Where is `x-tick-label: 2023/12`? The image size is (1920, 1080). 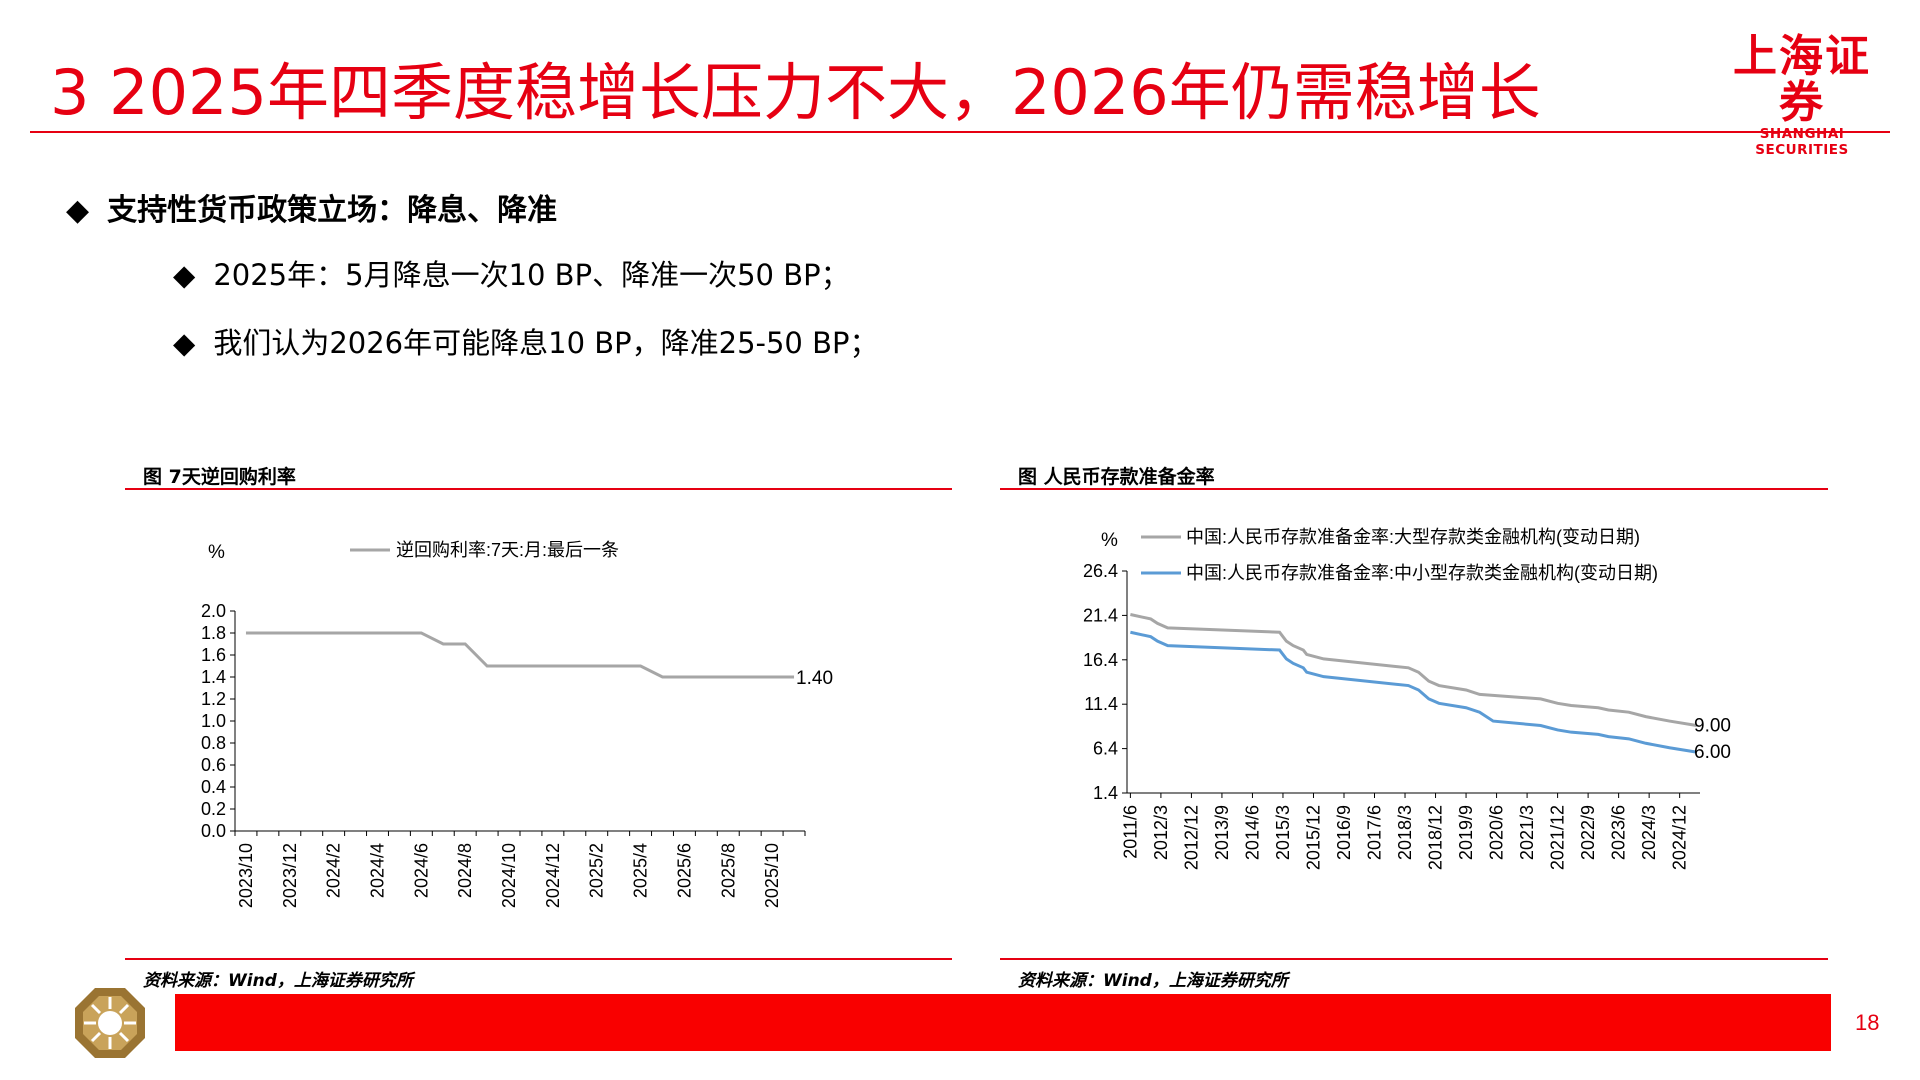 x-tick-label: 2023/12 is located at coordinates (290, 875).